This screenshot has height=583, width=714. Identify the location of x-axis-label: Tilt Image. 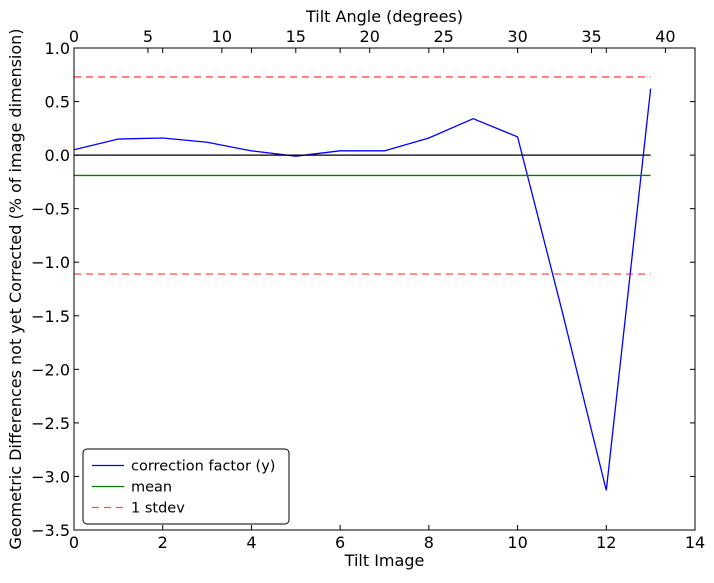
(384, 560).